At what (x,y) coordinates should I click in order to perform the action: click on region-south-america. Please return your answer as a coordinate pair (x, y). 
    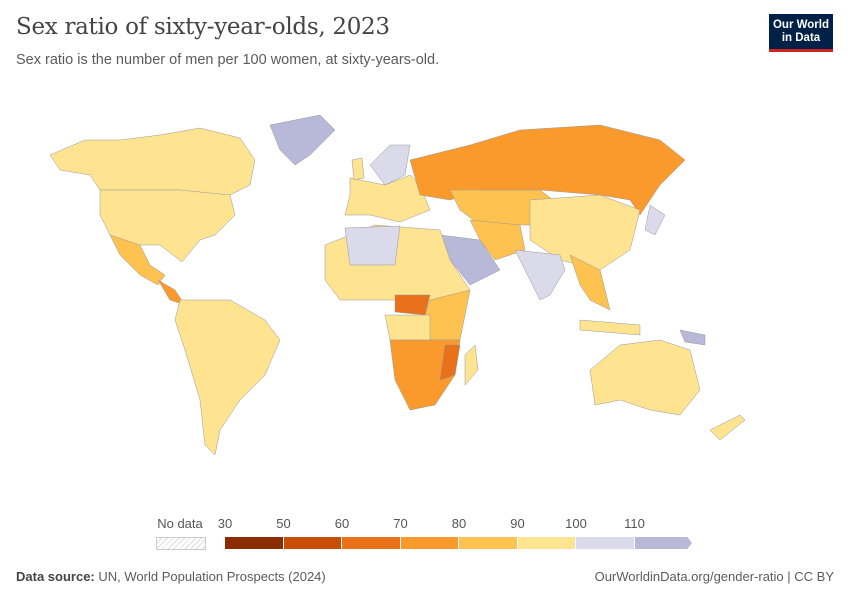
    Looking at the image, I should click on (227, 377).